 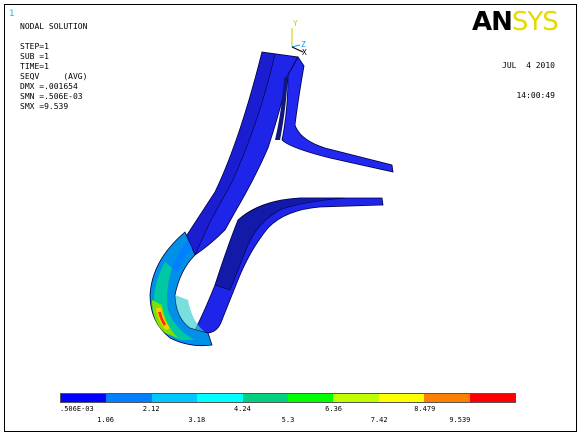 I want to click on window-number: 1, so click(x=12, y=14).